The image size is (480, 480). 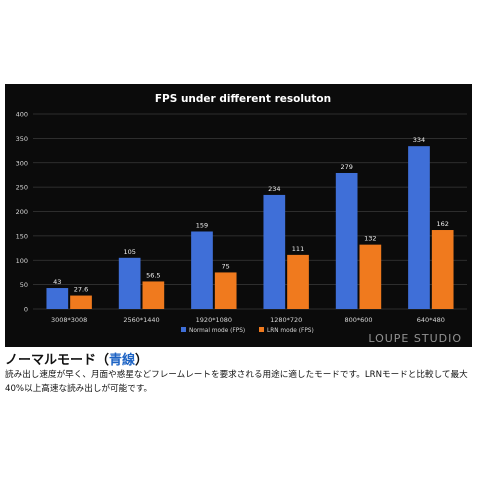 What do you see at coordinates (22, 163) in the screenshot?
I see `y-tick-label: 300` at bounding box center [22, 163].